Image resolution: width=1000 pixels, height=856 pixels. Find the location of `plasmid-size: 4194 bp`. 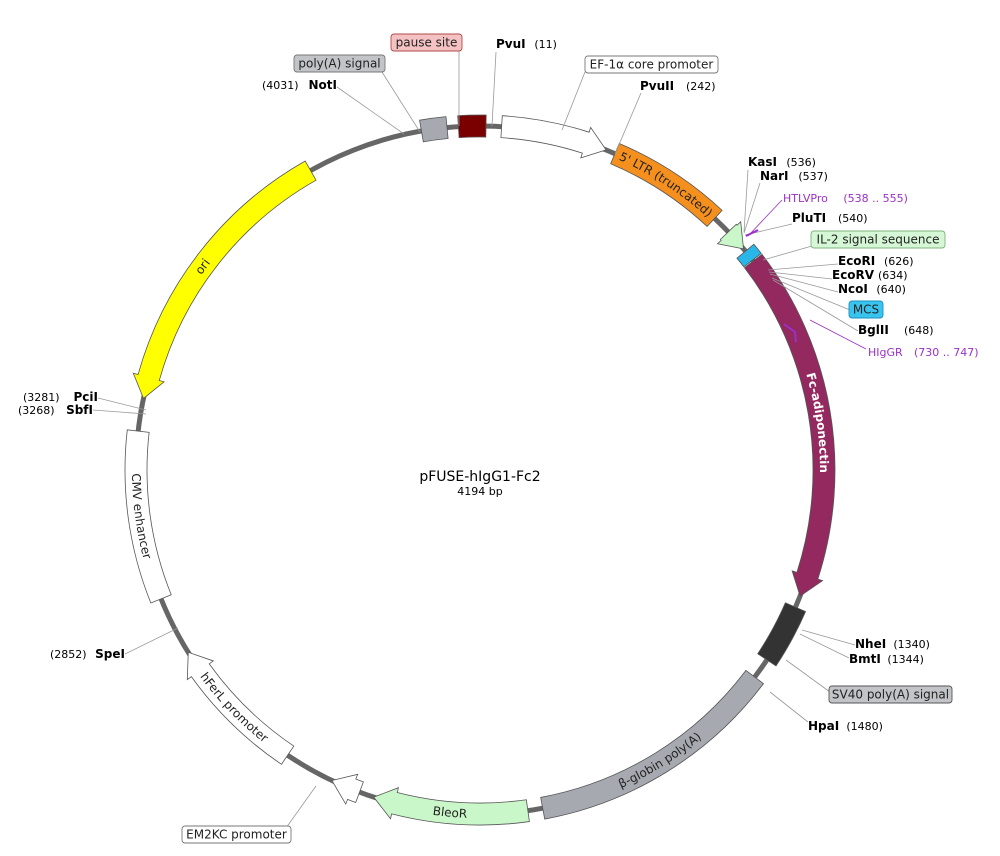

plasmid-size: 4194 bp is located at coordinates (479, 491).